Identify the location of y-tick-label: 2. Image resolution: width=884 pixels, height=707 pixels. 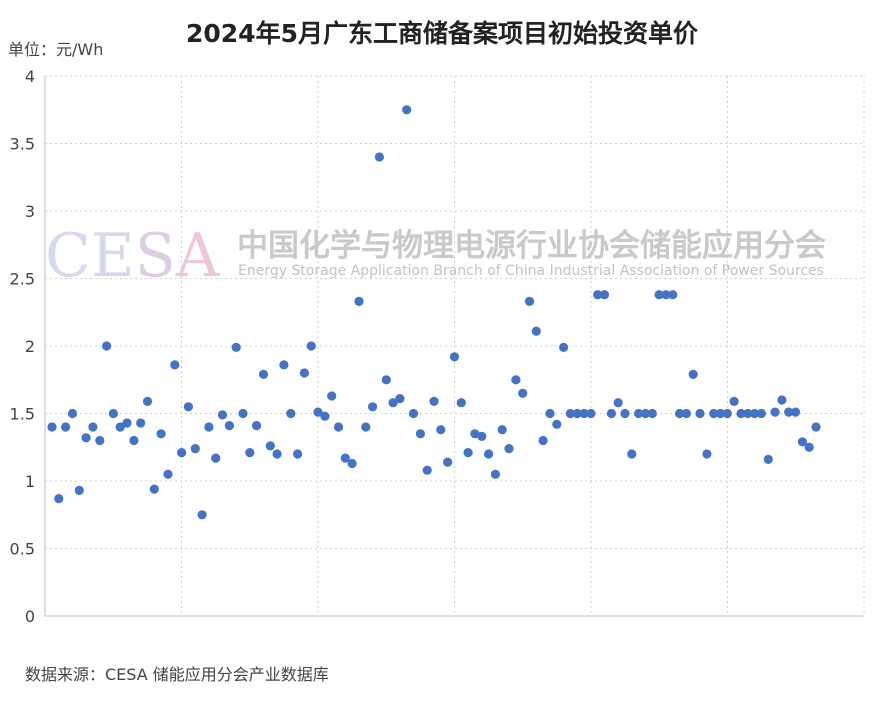
(30, 346).